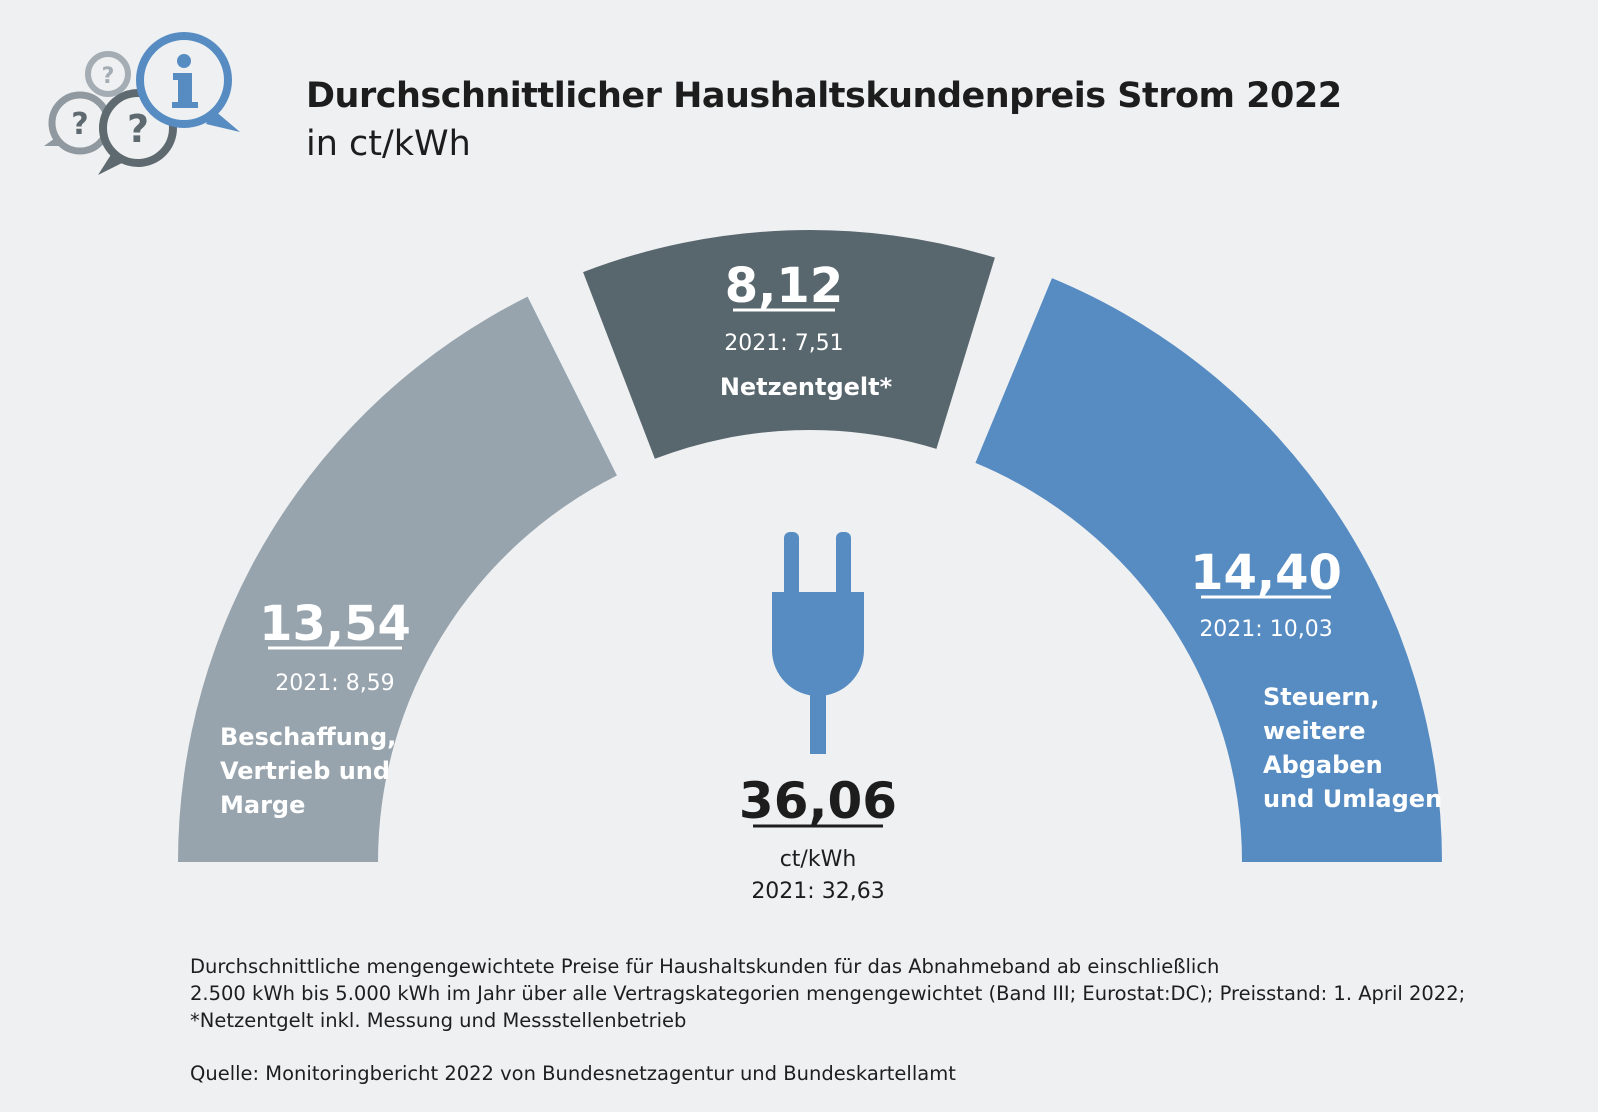  I want to click on total-prev-year: 2021: 32,63, so click(817, 891).